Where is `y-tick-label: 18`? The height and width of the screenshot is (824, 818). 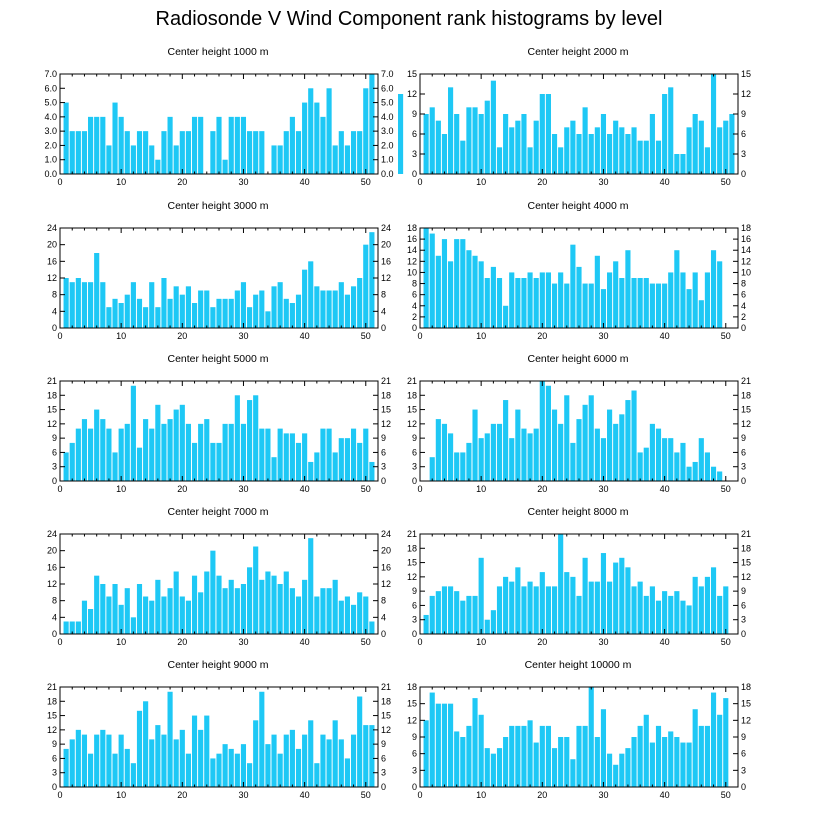 y-tick-label: 18 is located at coordinates (52, 701).